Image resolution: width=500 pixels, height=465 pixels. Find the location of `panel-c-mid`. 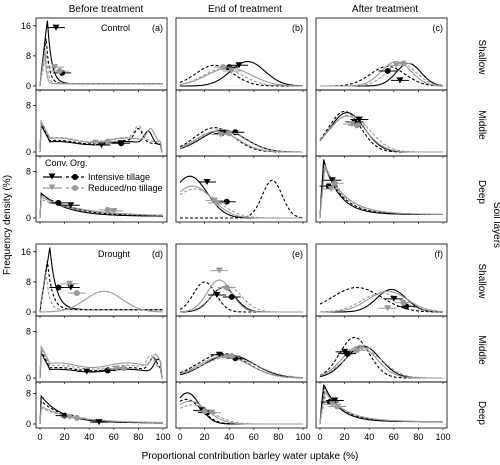

panel-c-mid is located at coordinates (381, 123).